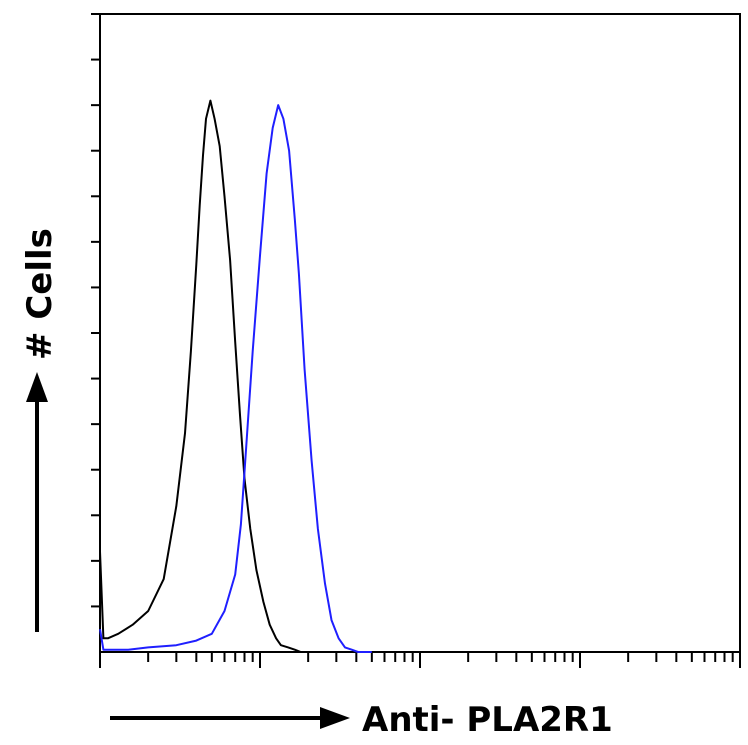  What do you see at coordinates (40, 430) in the screenshot?
I see `y-axis-label-group: # Cells` at bounding box center [40, 430].